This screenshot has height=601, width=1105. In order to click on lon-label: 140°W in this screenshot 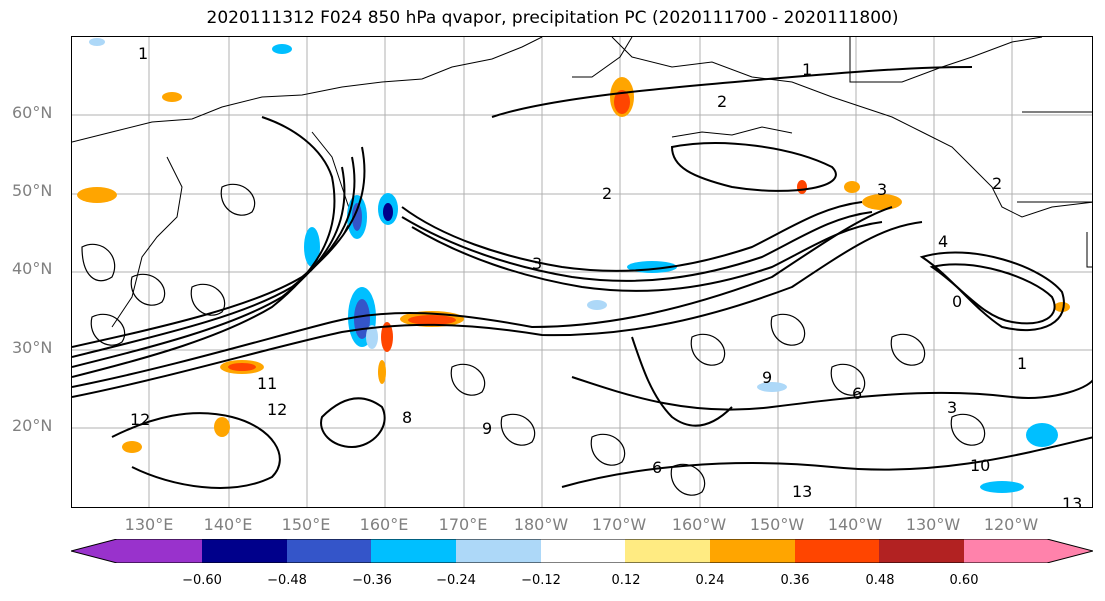, I will do `click(855, 524)`.